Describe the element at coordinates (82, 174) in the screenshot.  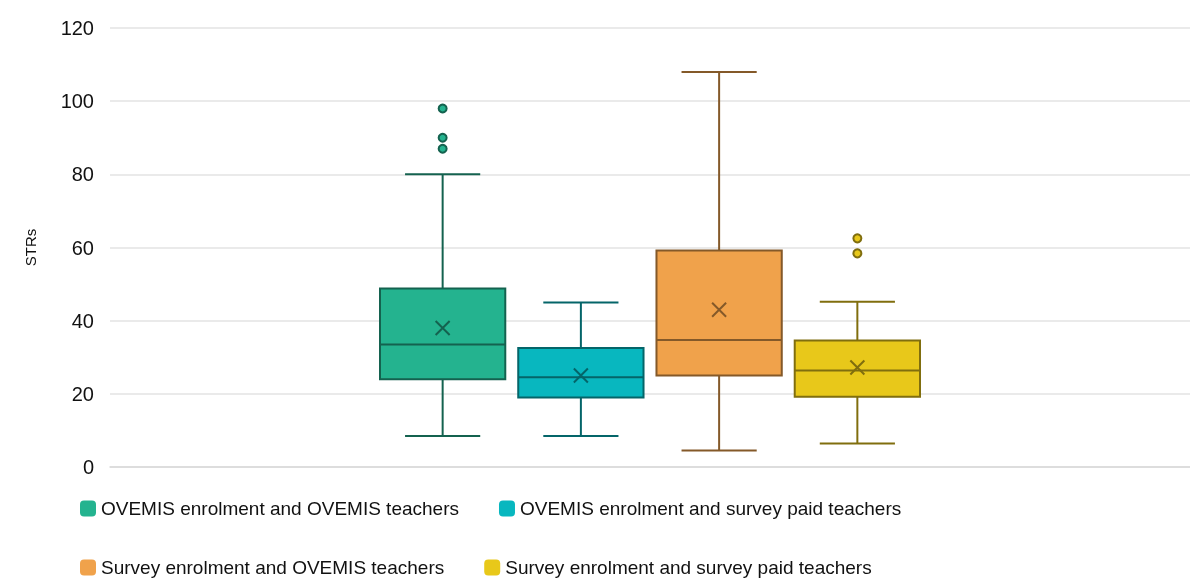
I see `y-tick-label: 80` at that location.